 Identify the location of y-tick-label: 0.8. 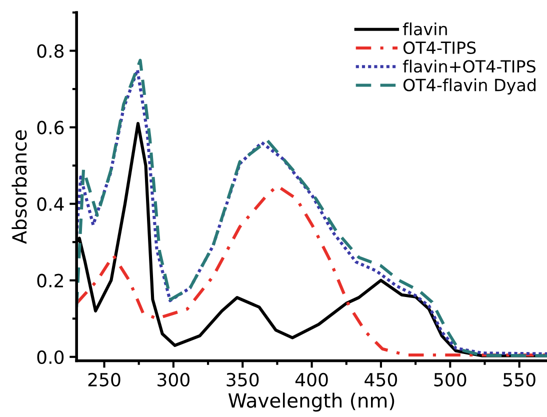
(50, 51).